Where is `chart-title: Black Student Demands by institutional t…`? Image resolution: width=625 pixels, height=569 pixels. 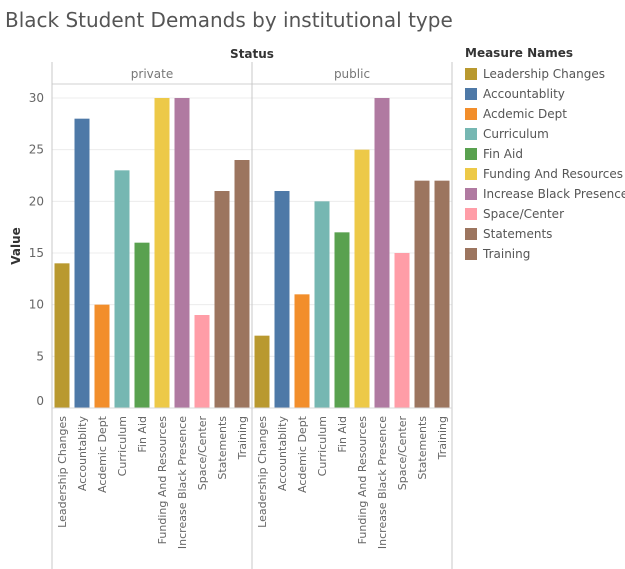
chart-title: Black Student Demands by institutional t… is located at coordinates (229, 20).